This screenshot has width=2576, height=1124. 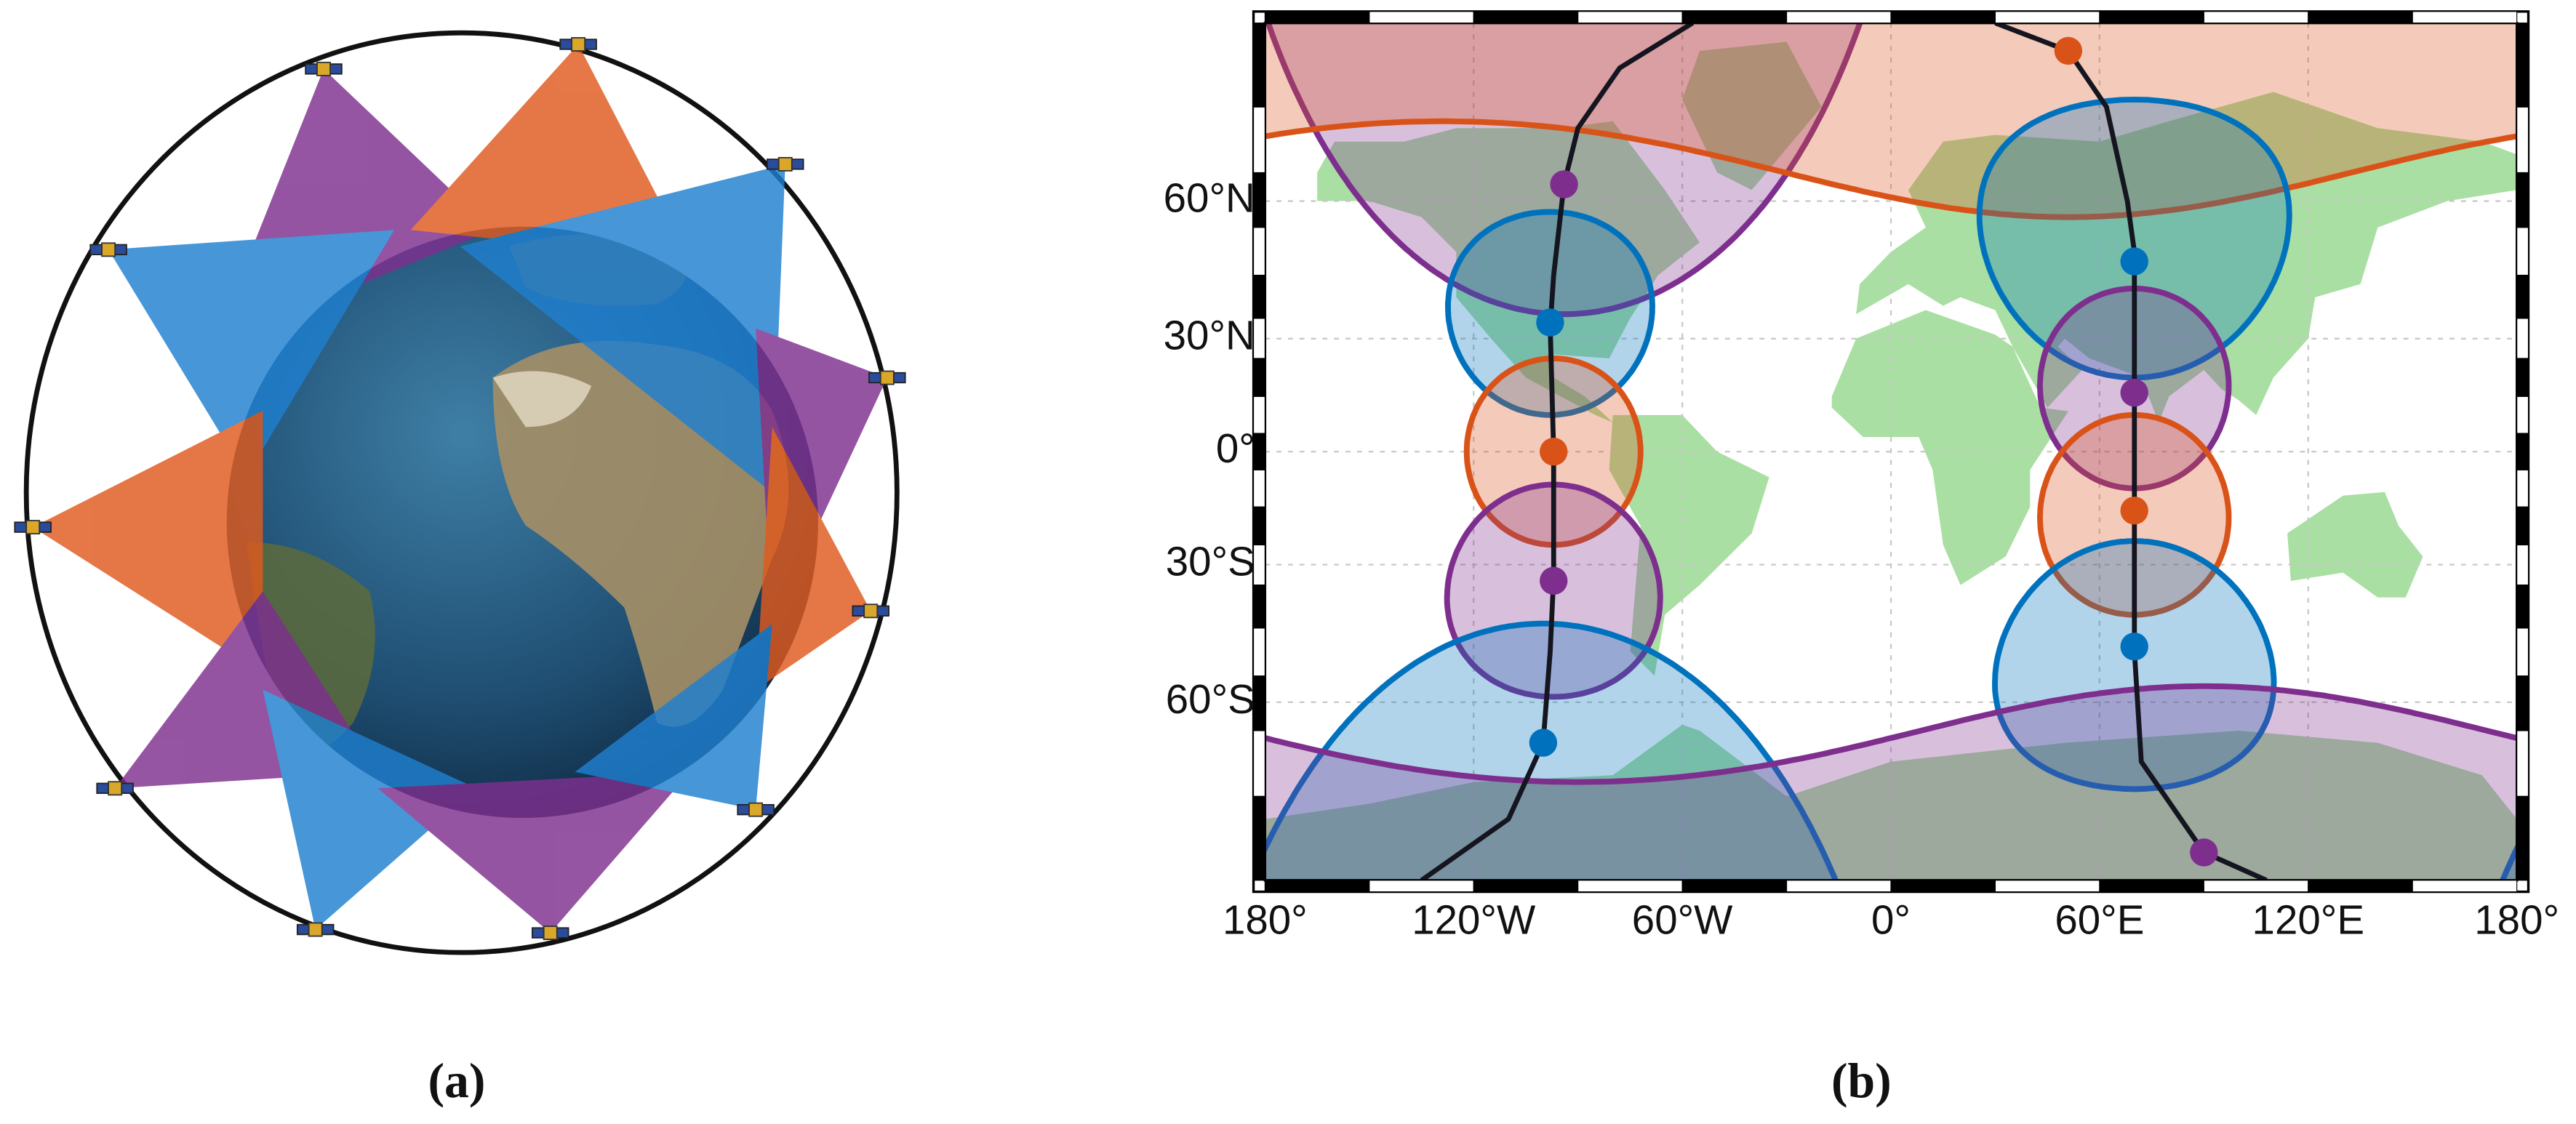 I want to click on x-tick-label: 60°E, so click(x=2099, y=919).